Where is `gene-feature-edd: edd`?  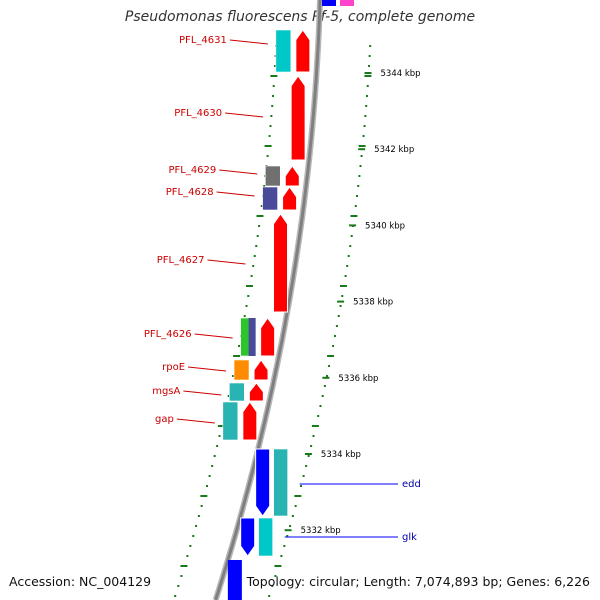 gene-feature-edd: edd is located at coordinates (338, 482).